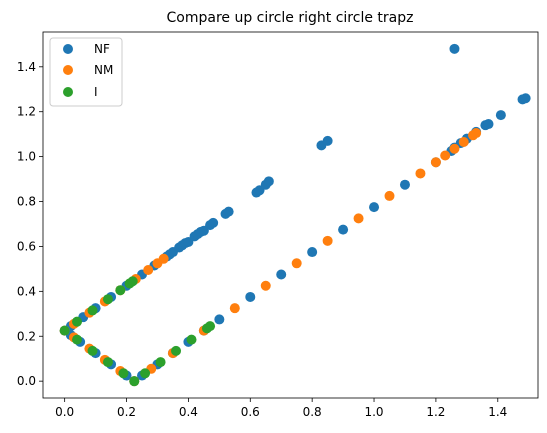 The width and height of the screenshot is (547, 433). I want to click on legend-marker-nf, so click(68, 49).